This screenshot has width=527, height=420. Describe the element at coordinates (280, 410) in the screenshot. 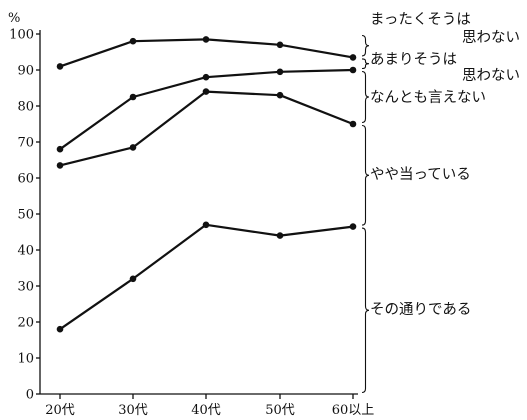

I see `x-tick-label: 50代` at that location.